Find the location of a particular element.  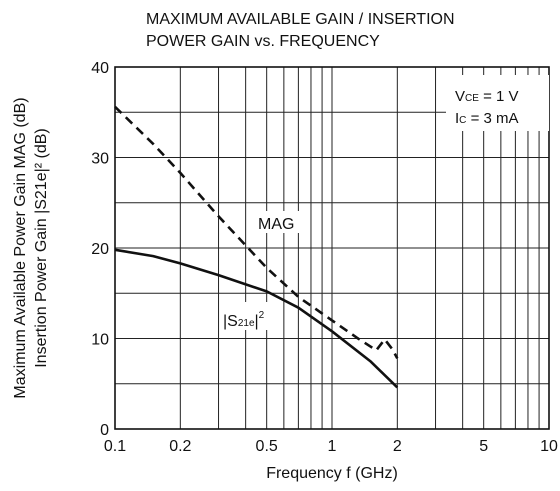

y-tick-label: 10 is located at coordinates (100, 340).